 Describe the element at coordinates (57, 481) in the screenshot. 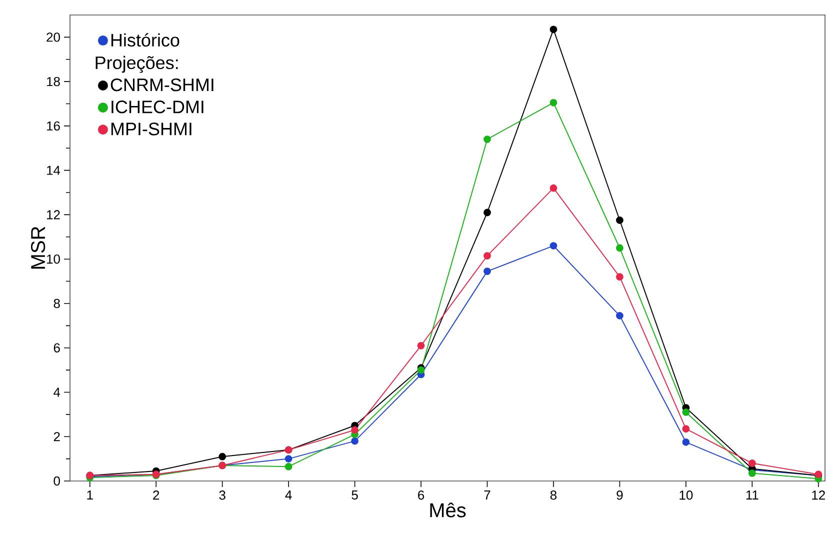

I see `y-tick-label: 0` at that location.